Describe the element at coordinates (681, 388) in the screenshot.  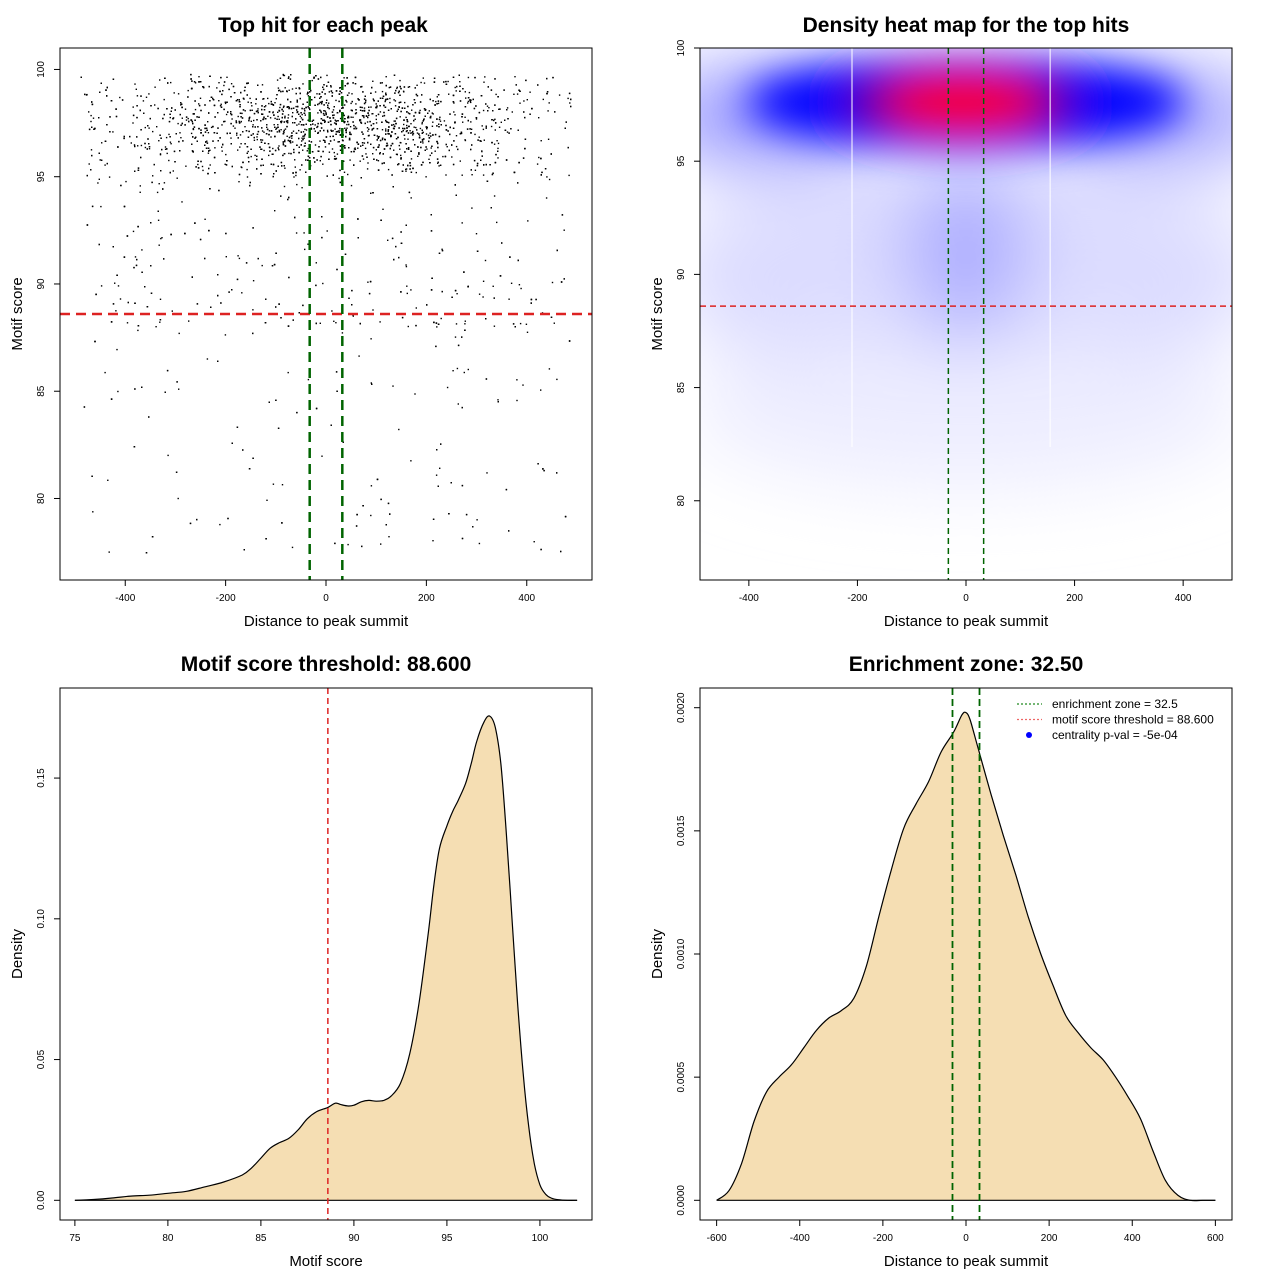
I see `y-tick-label: 85` at that location.